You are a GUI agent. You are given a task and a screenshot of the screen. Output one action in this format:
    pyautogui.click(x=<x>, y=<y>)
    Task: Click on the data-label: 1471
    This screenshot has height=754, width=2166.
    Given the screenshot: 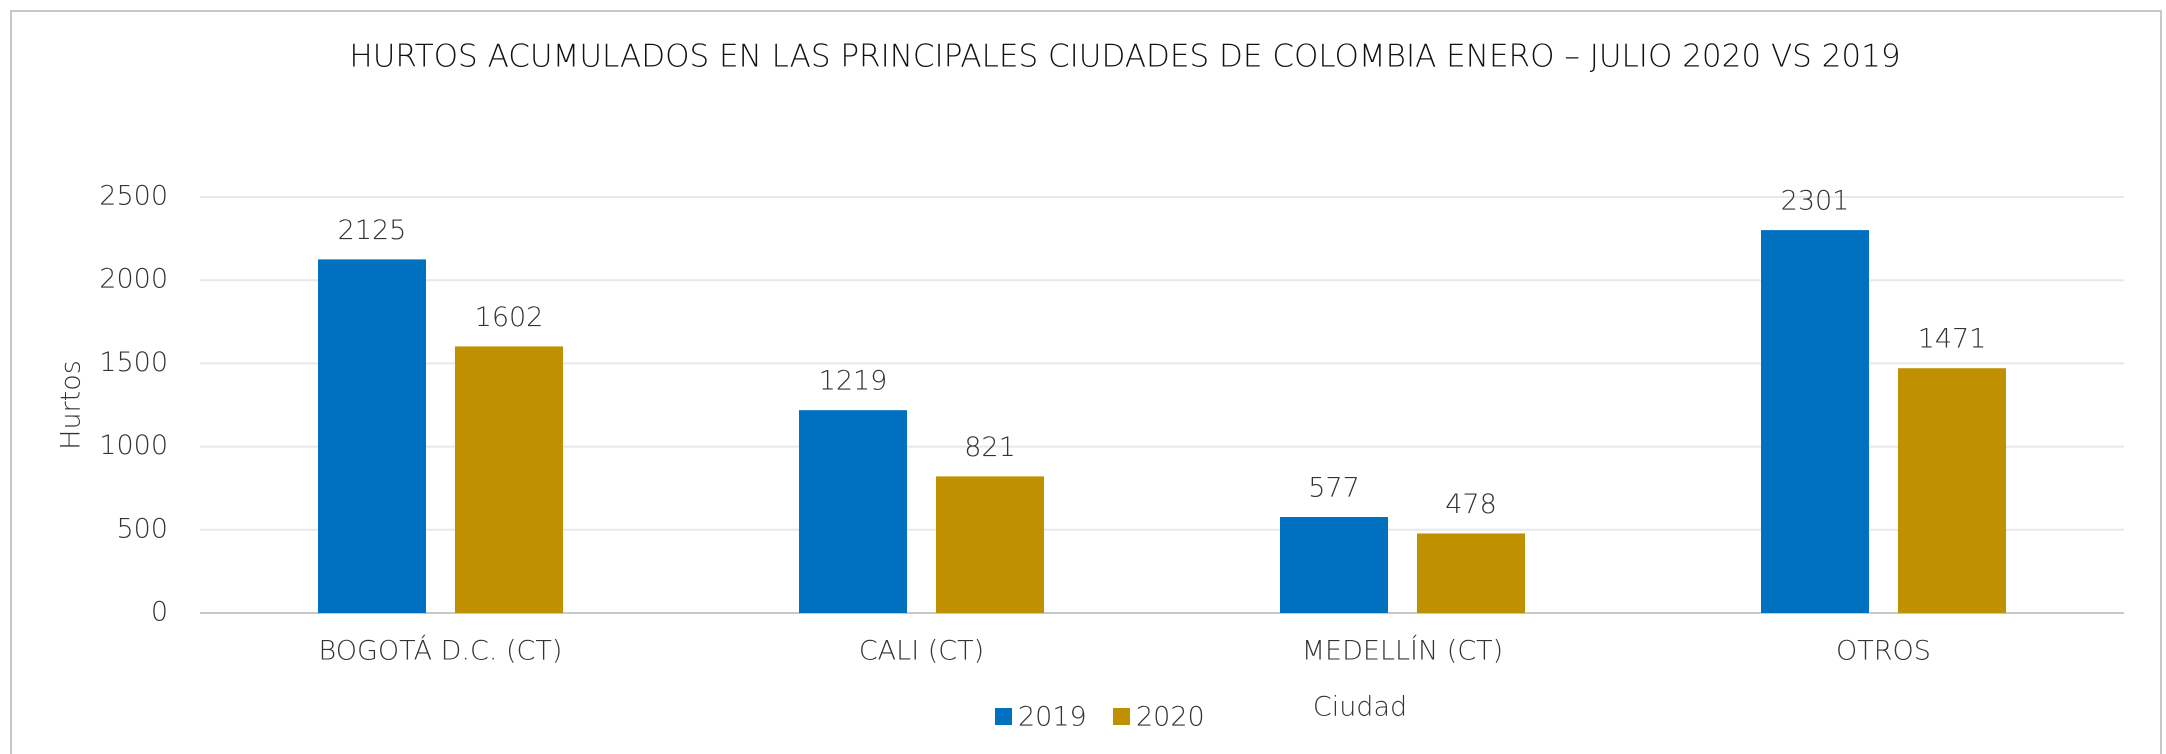 What is the action you would take?
    pyautogui.click(x=1952, y=339)
    